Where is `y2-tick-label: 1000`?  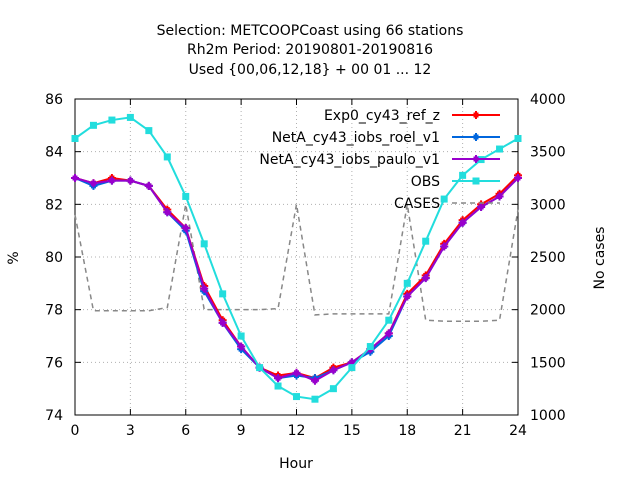 y2-tick-label: 1000 is located at coordinates (548, 416).